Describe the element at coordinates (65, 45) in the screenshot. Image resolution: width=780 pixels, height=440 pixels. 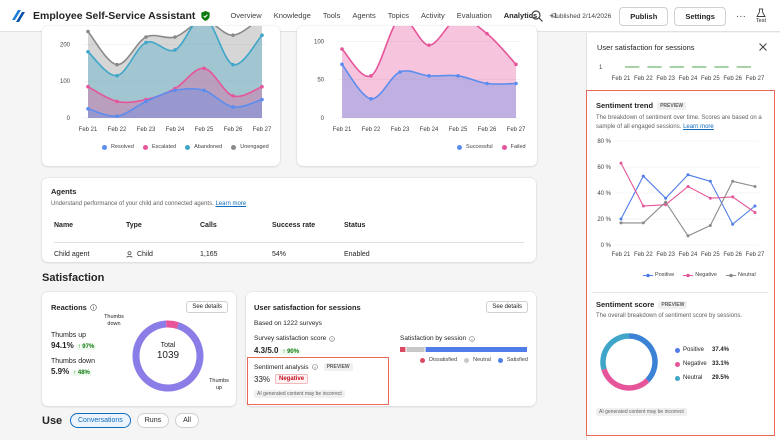
I see `y-tick-label: 200` at that location.